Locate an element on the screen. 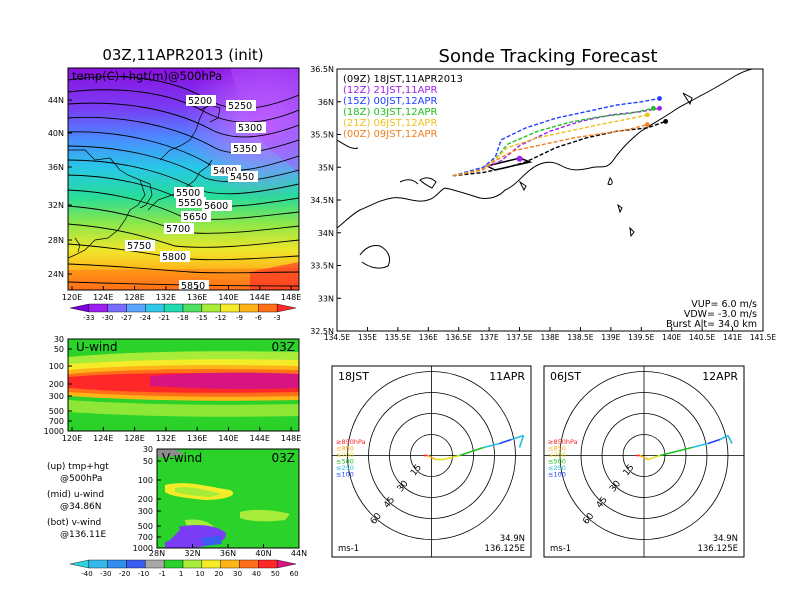 Image resolution: width=792 pixels, height=612 pixels. track-lon-label: 136E is located at coordinates (428, 337).